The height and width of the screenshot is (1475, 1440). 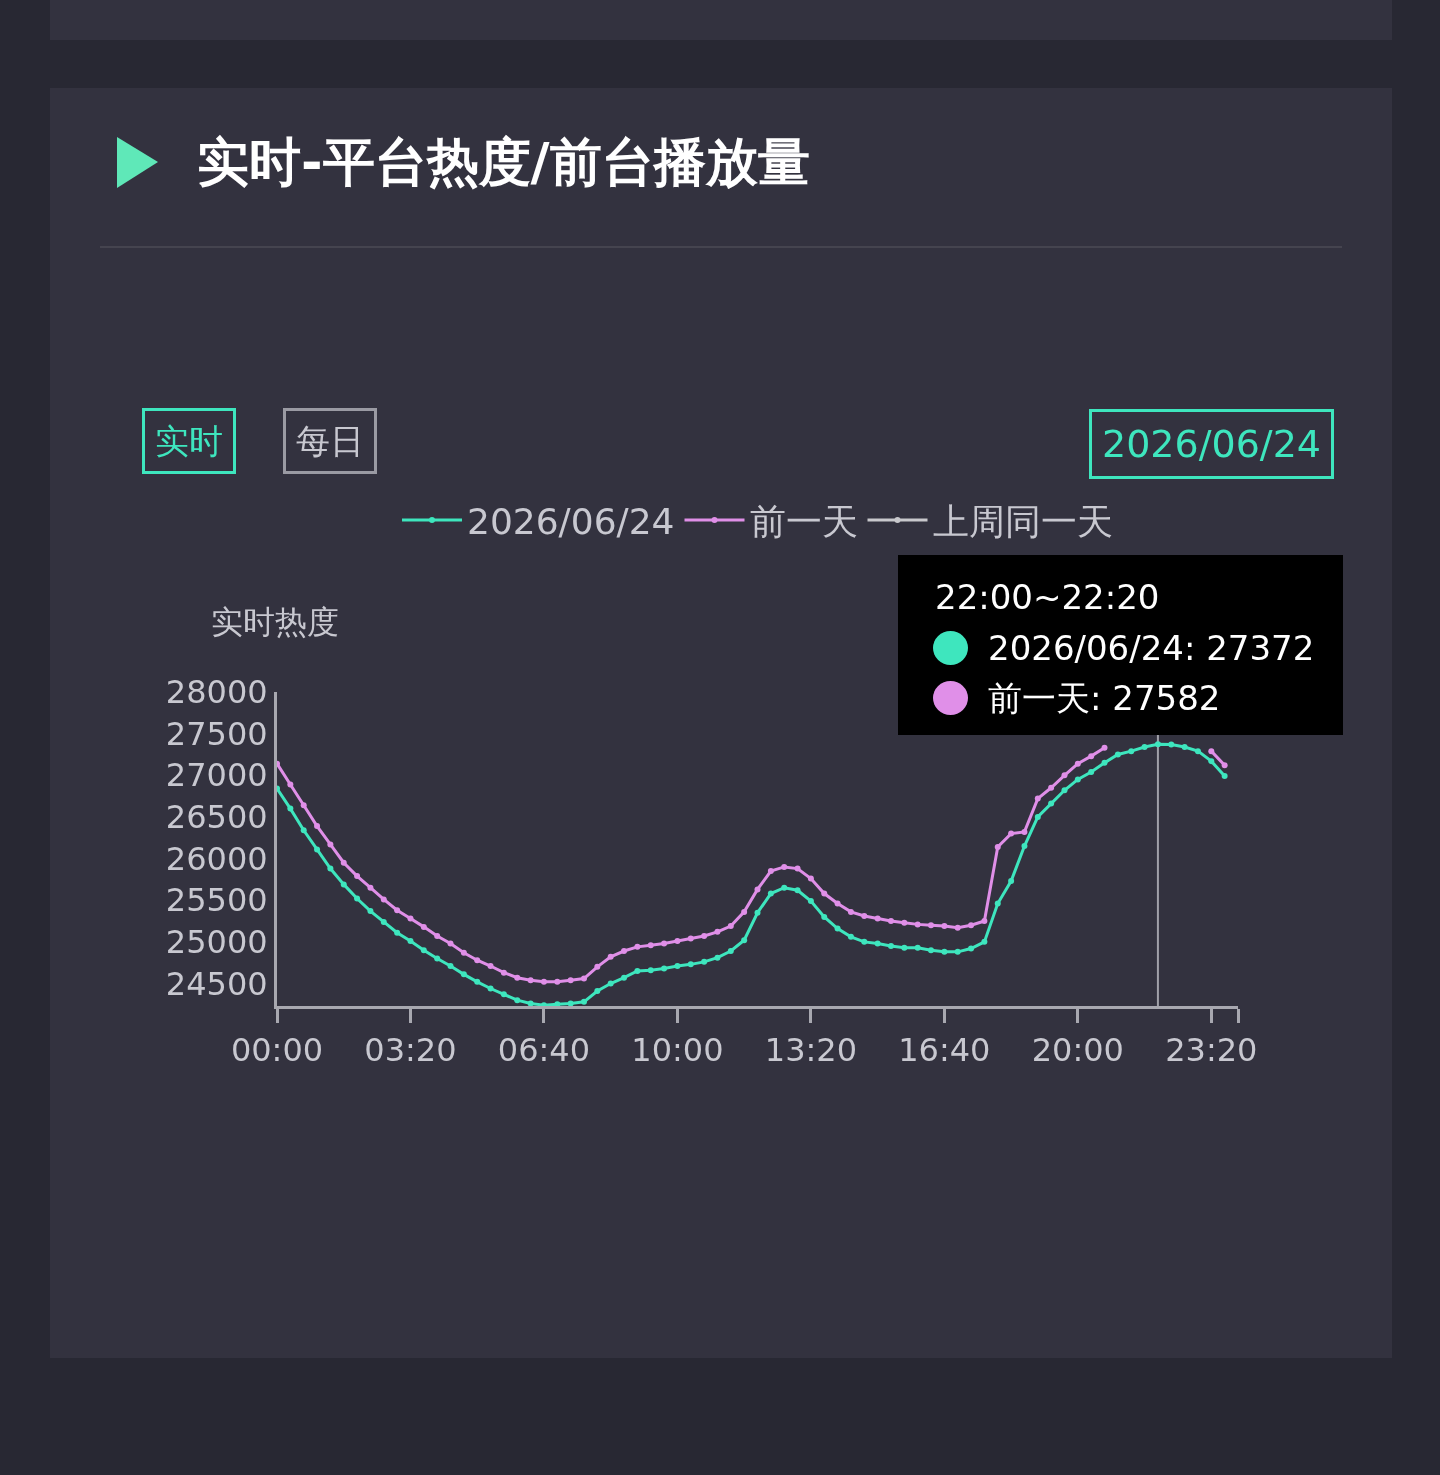 I want to click on x-tick-label: 20:00, so click(x=1077, y=1050).